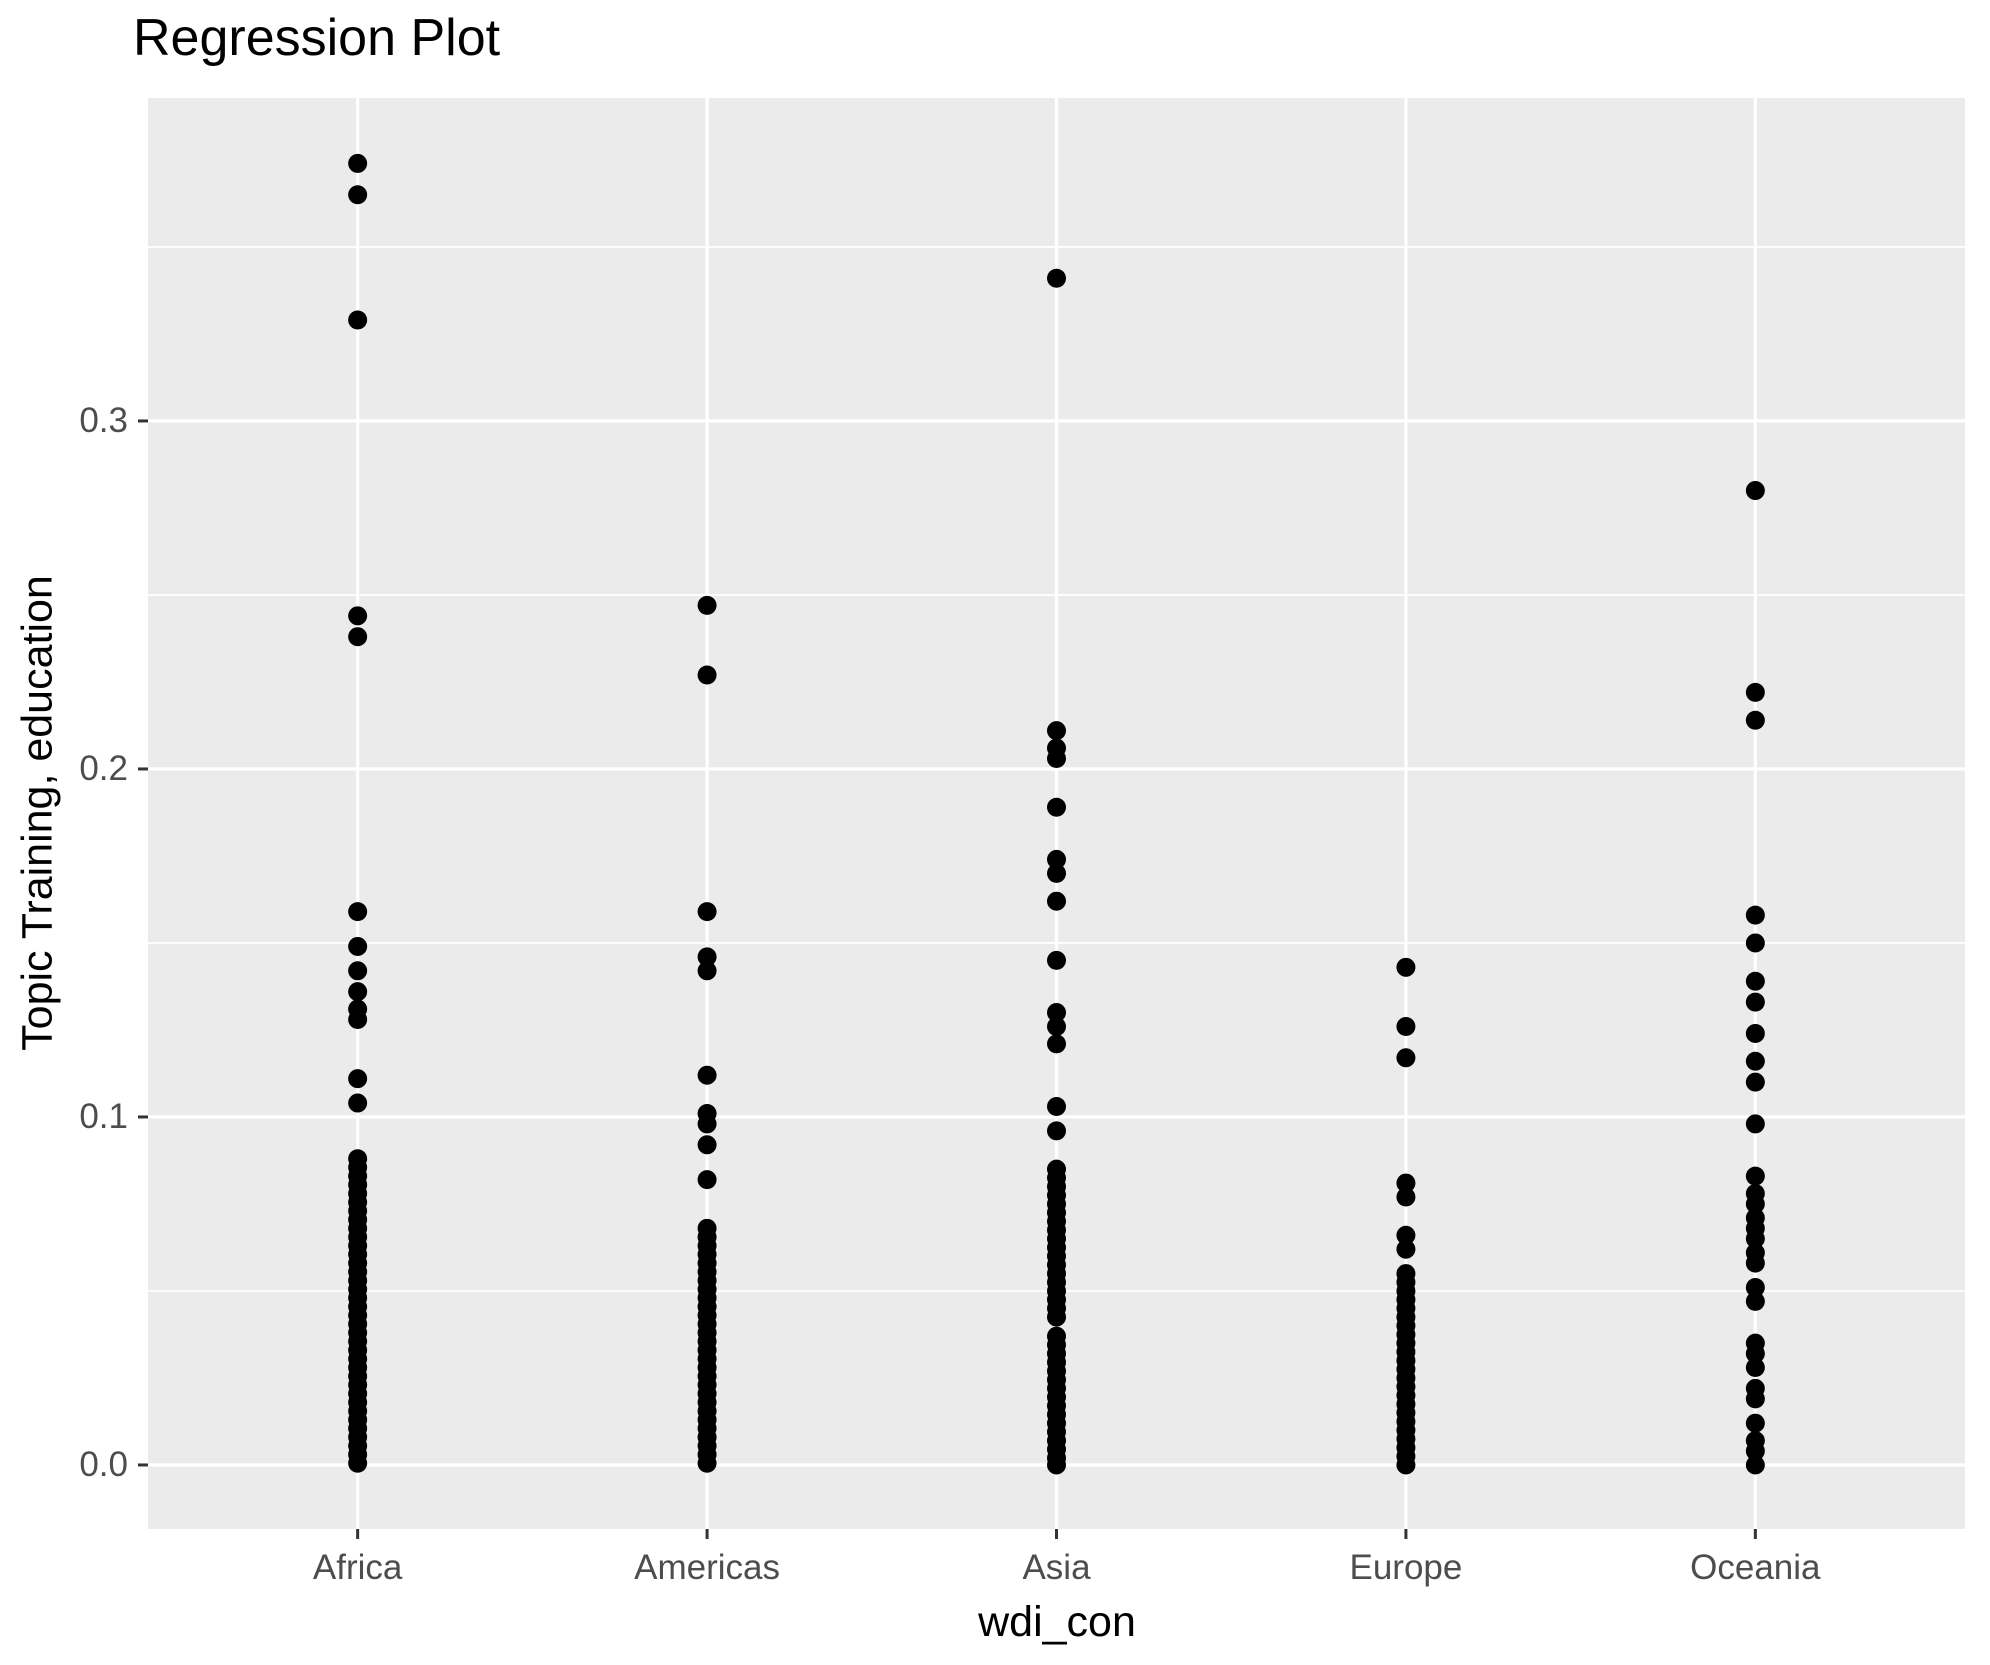  What do you see at coordinates (1406, 1567) in the screenshot?
I see `x-tick-label-europe: Europe` at bounding box center [1406, 1567].